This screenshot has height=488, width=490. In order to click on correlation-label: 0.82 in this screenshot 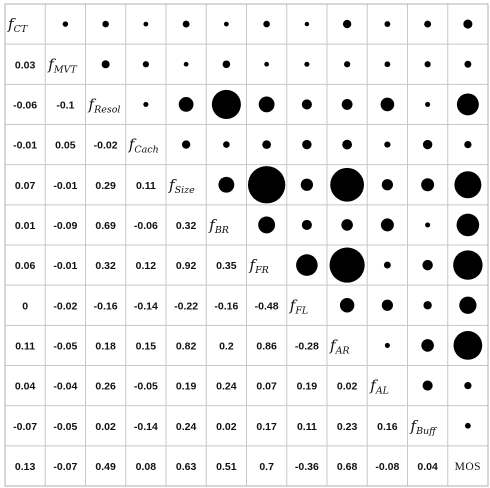, I will do `click(186, 346)`.